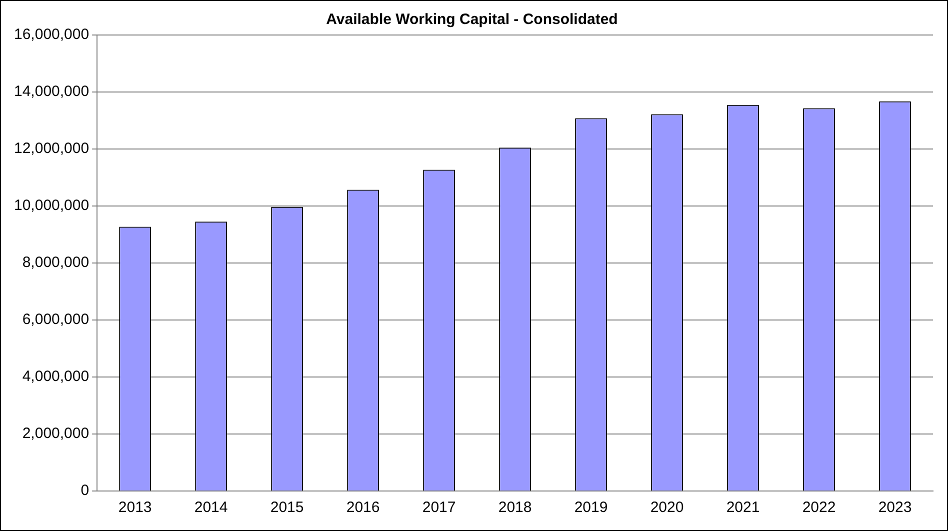 The height and width of the screenshot is (531, 948). What do you see at coordinates (439, 507) in the screenshot?
I see `x-tick-label: 2017` at bounding box center [439, 507].